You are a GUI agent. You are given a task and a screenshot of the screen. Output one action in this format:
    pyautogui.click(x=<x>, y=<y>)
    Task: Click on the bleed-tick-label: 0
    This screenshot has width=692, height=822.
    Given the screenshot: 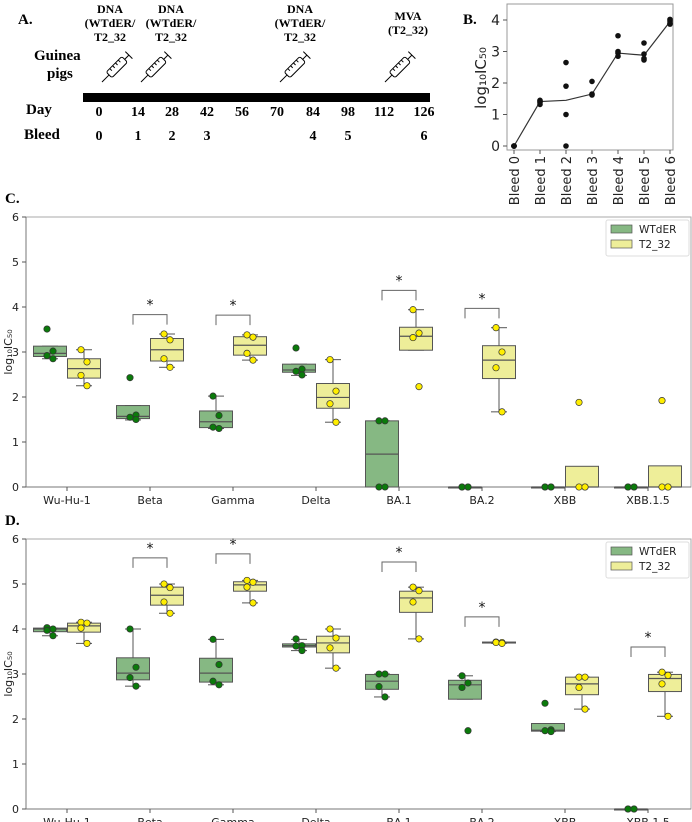 What is the action you would take?
    pyautogui.click(x=99, y=136)
    